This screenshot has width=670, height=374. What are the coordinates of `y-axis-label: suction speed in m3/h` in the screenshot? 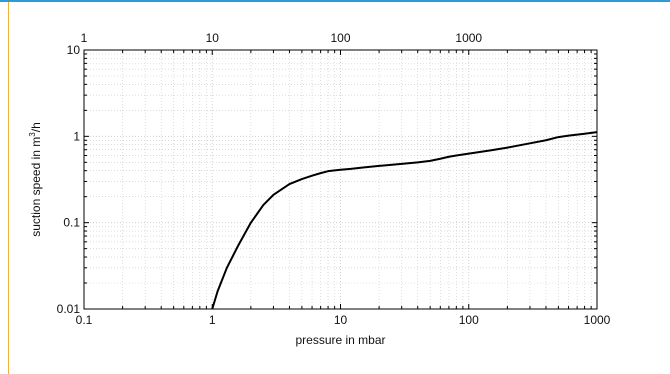 It's located at (35, 179).